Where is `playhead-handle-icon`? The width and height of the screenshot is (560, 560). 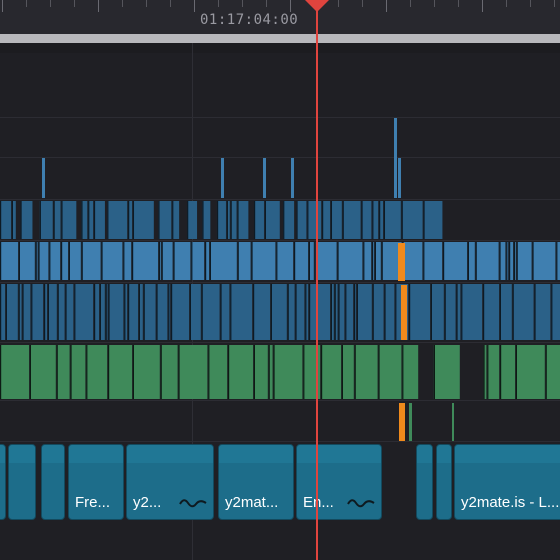
playhead-handle-icon is located at coordinates (317, 6).